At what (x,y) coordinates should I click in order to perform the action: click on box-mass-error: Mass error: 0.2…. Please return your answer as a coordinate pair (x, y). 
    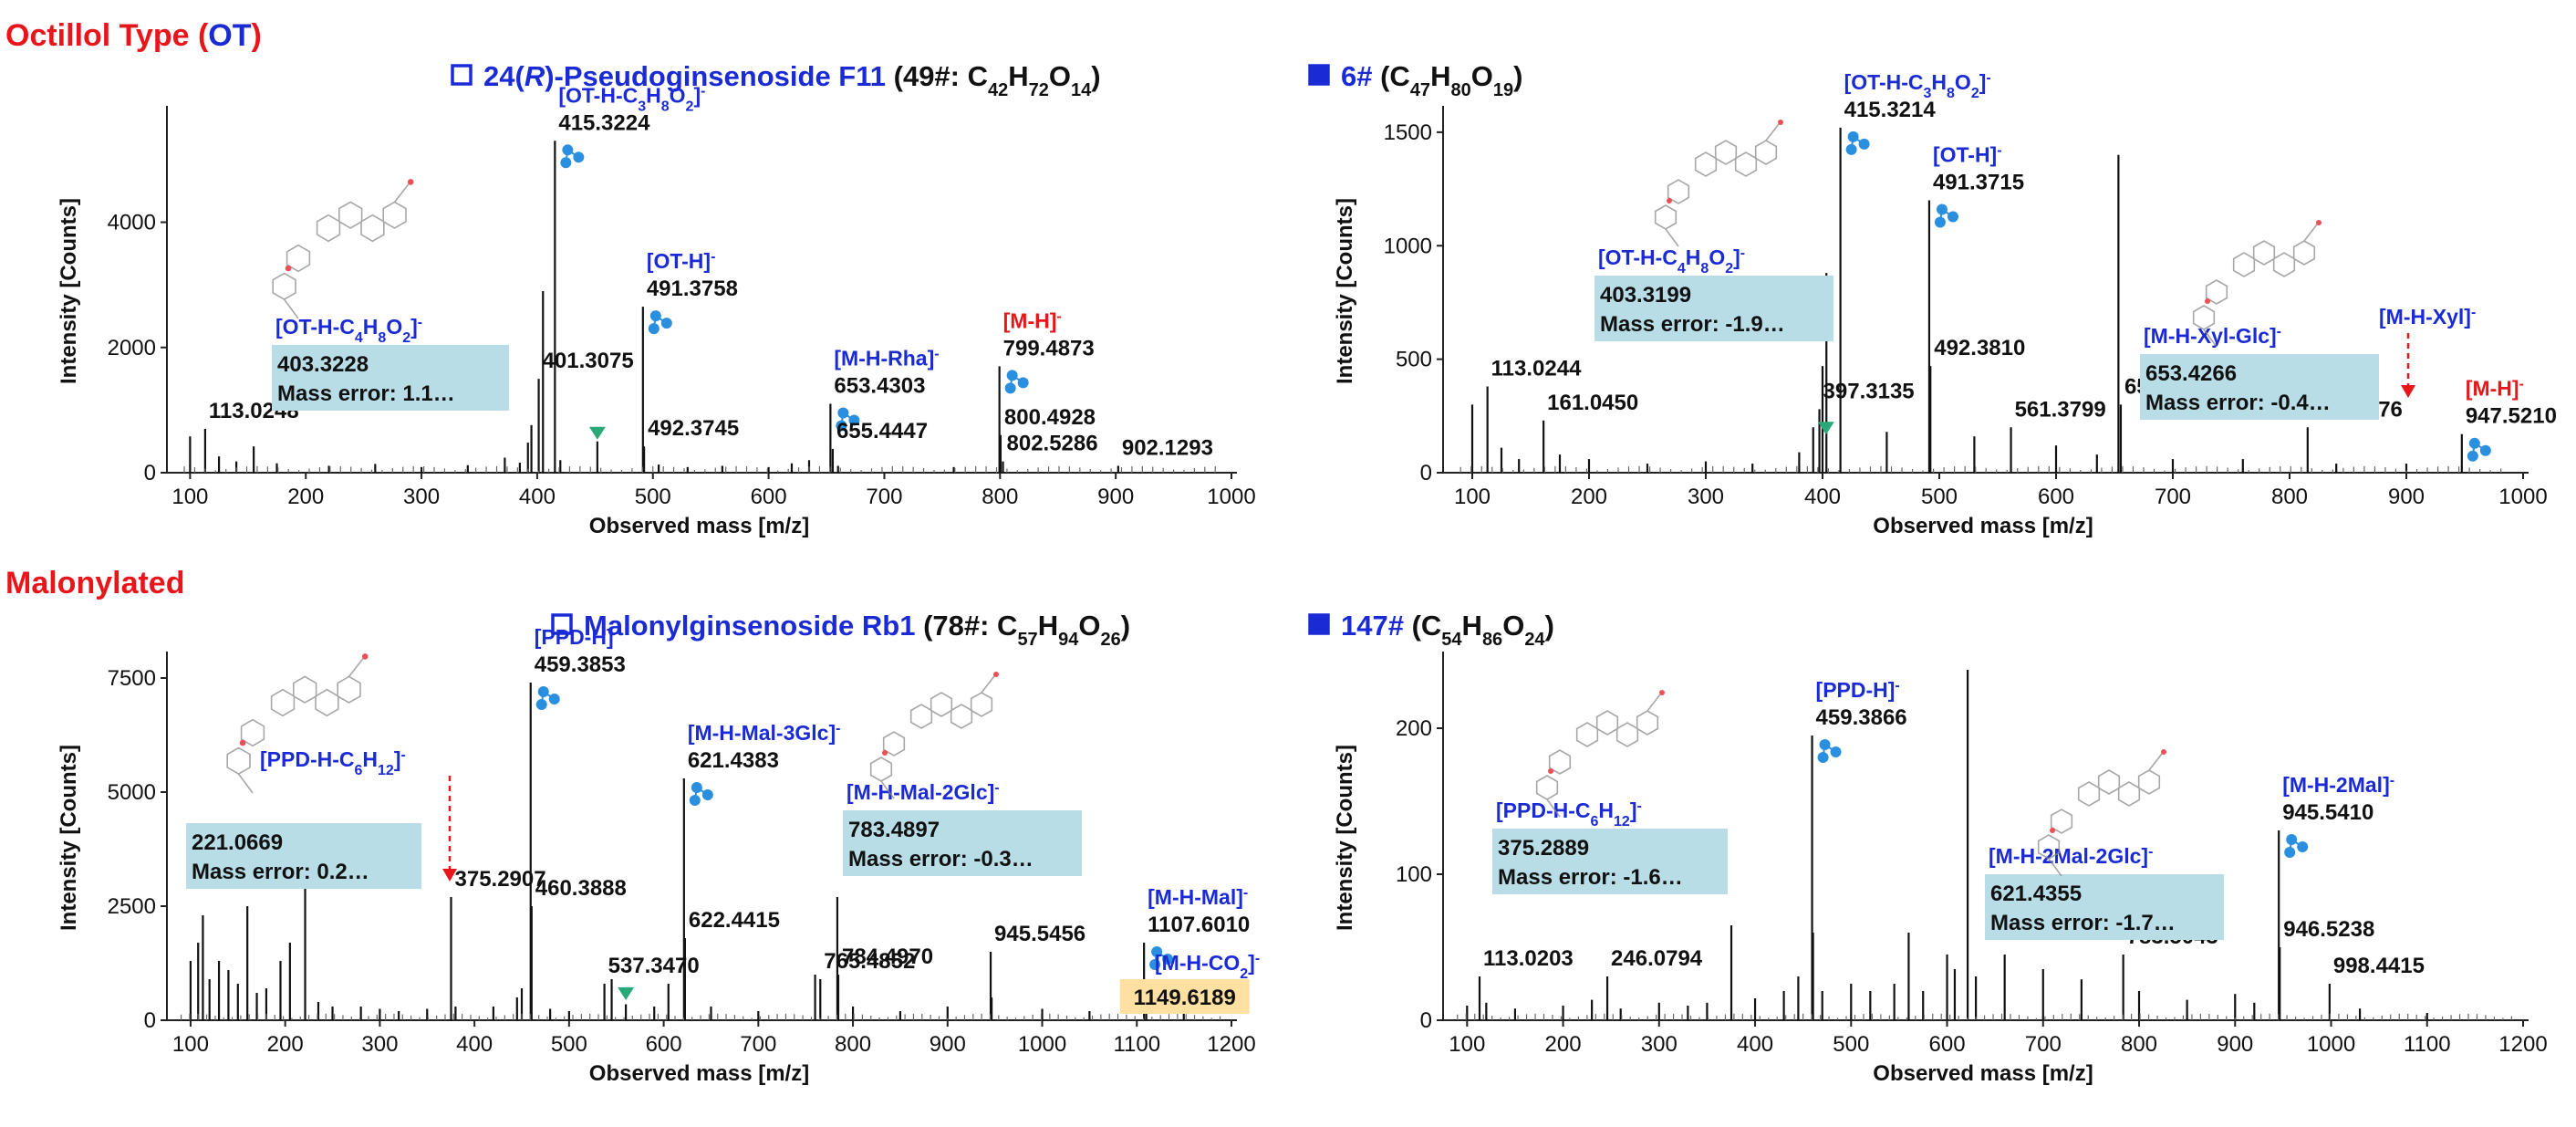
    Looking at the image, I should click on (280, 872).